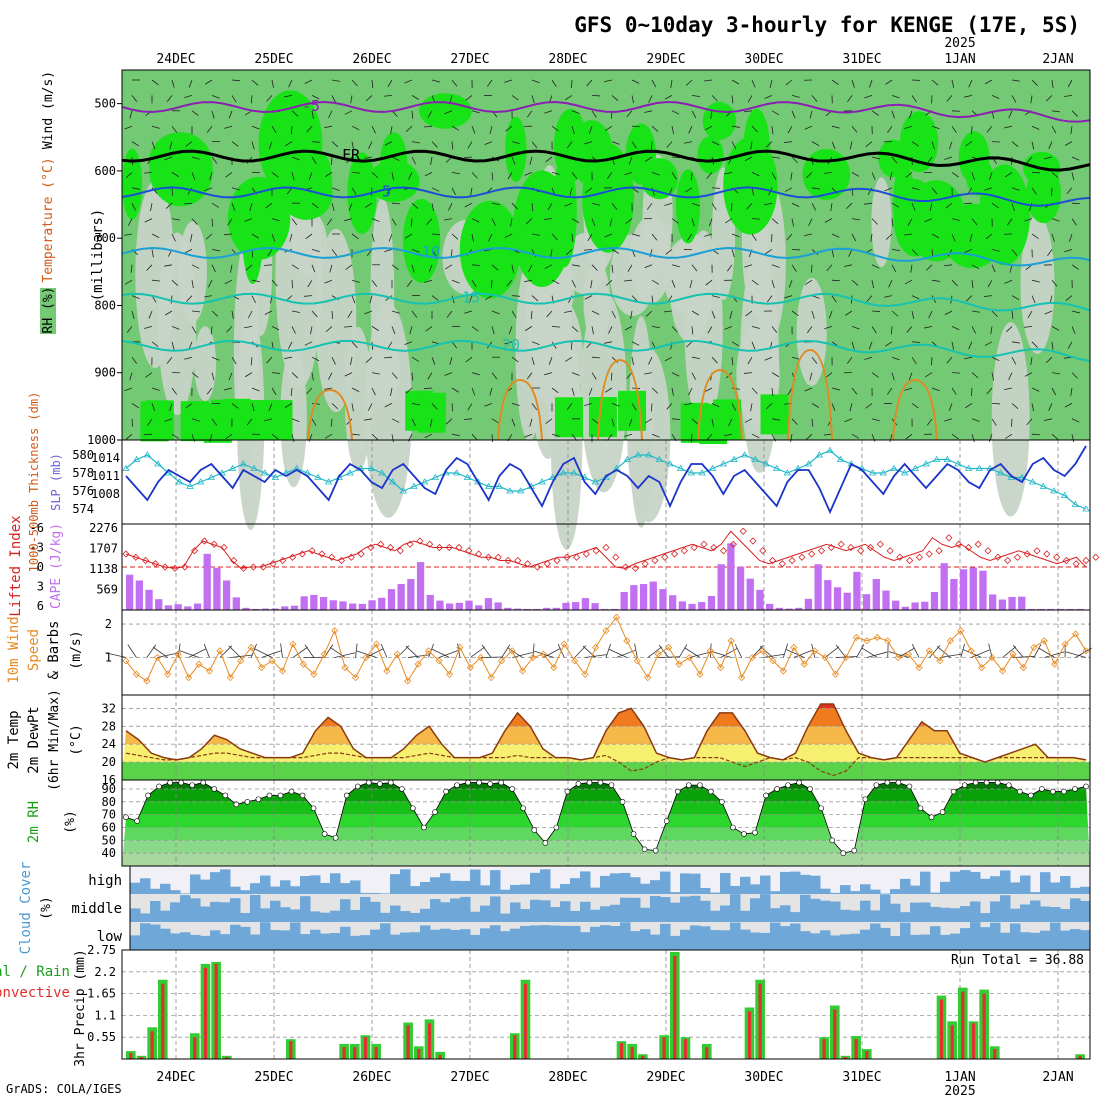 The width and height of the screenshot is (1100, 1100). I want to click on li-tick-label: 3, so click(40, 587).